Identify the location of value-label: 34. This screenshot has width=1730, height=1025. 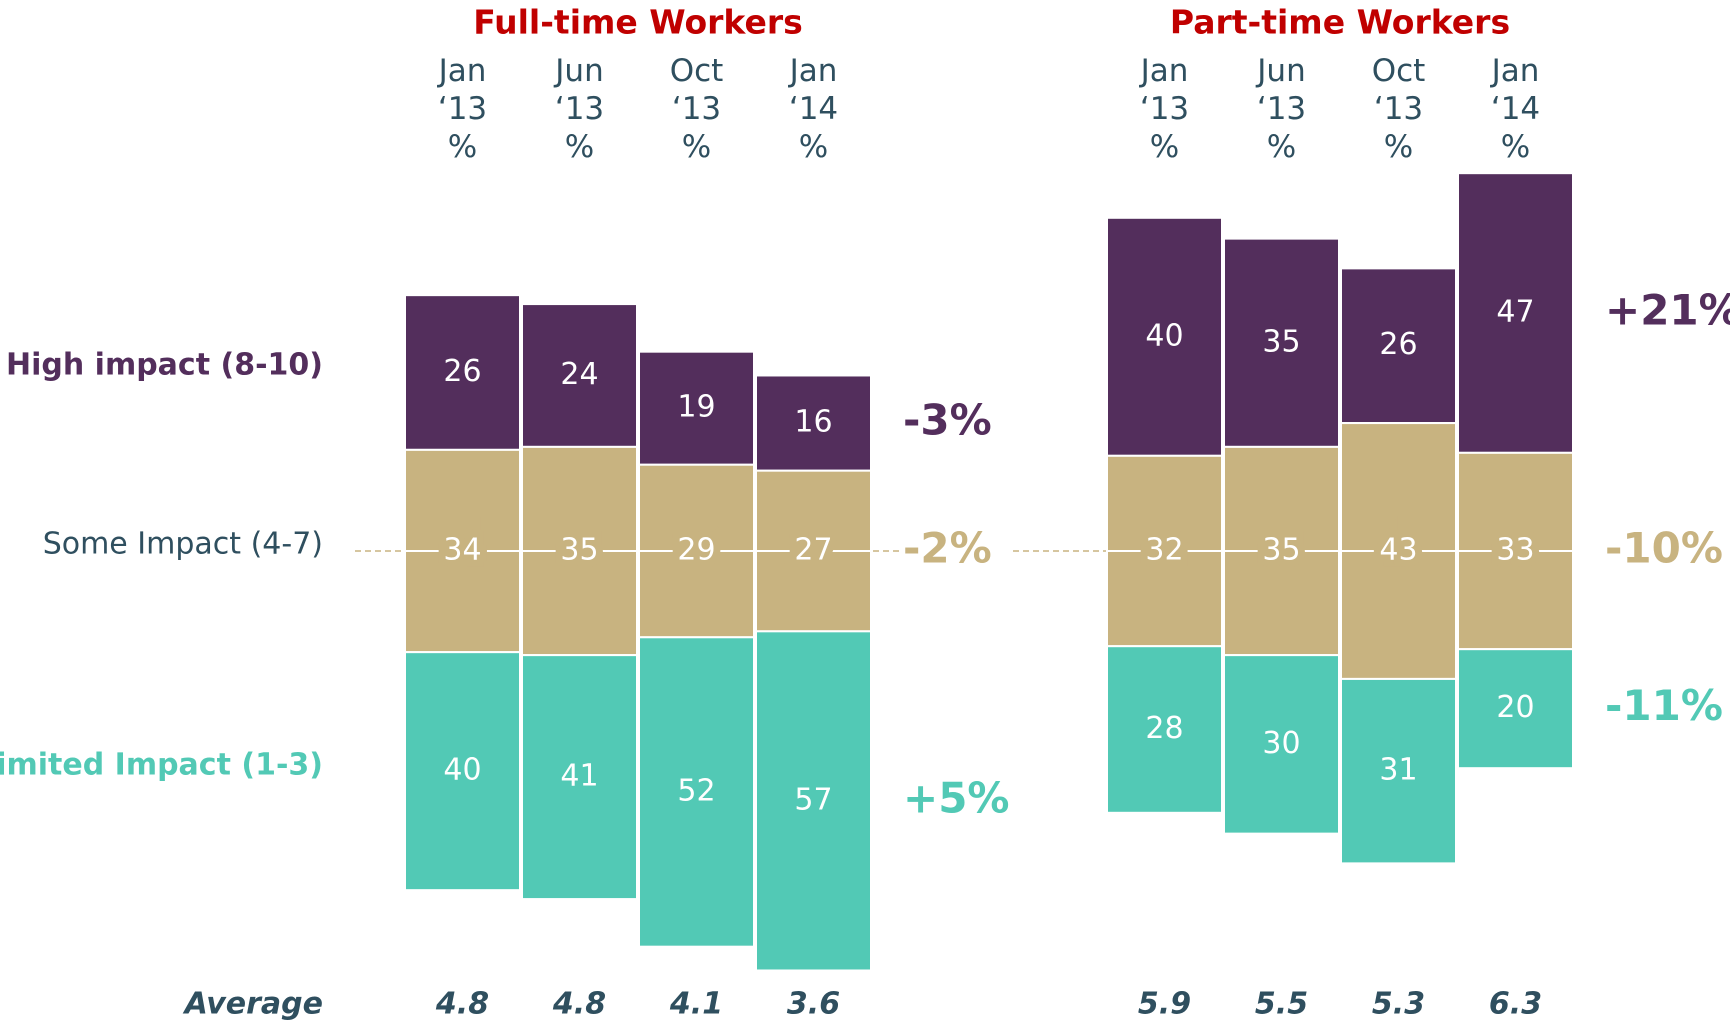
(462, 550).